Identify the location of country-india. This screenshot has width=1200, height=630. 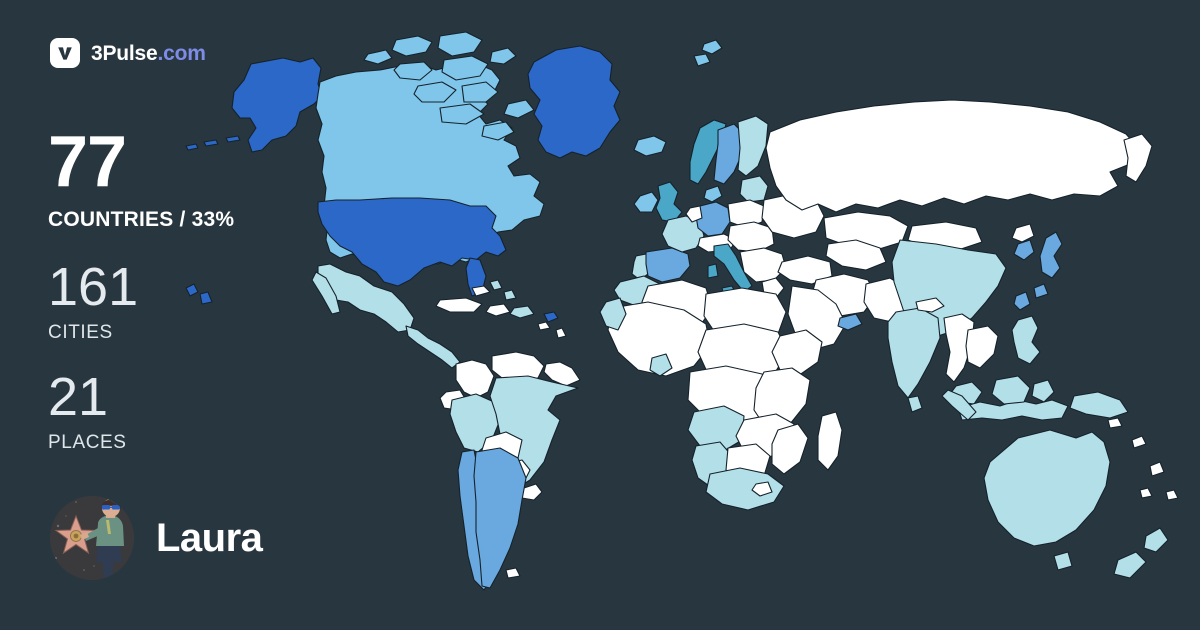
(914, 353).